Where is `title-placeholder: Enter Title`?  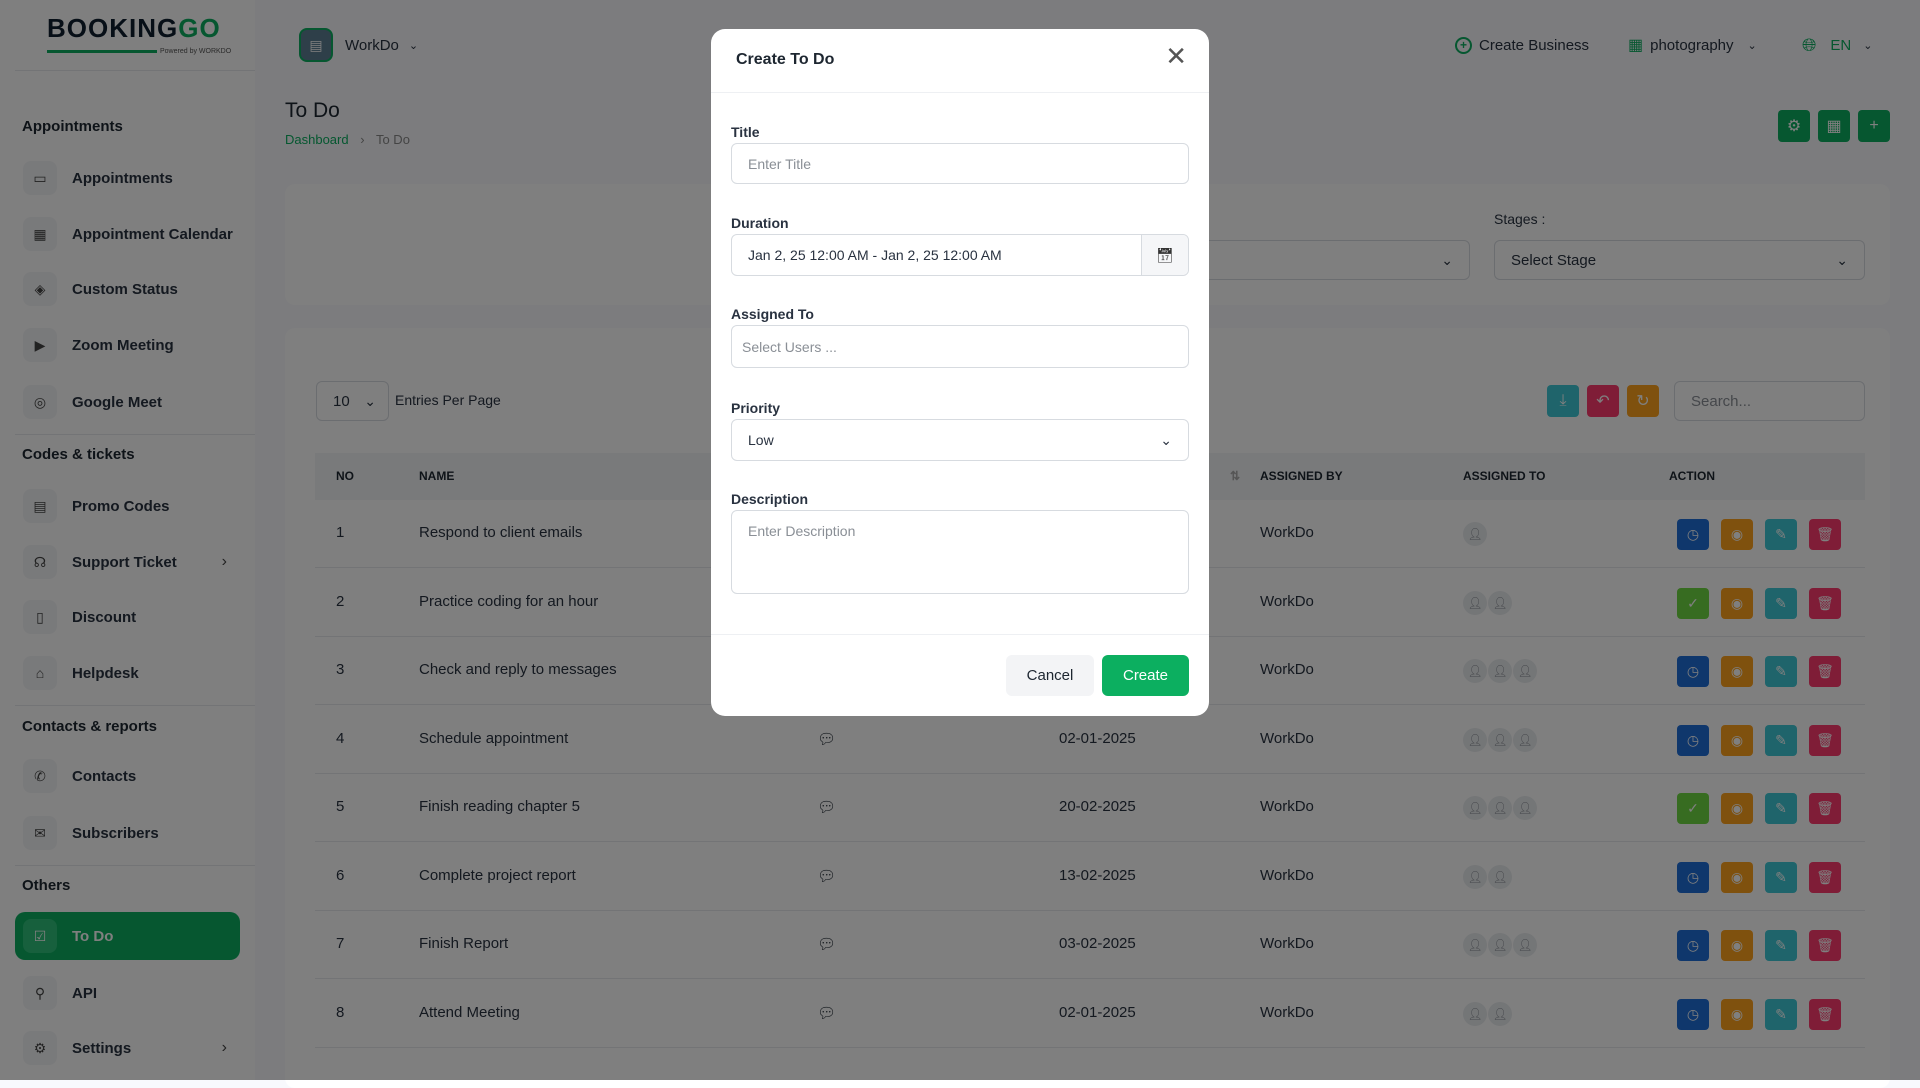
title-placeholder: Enter Title is located at coordinates (780, 163).